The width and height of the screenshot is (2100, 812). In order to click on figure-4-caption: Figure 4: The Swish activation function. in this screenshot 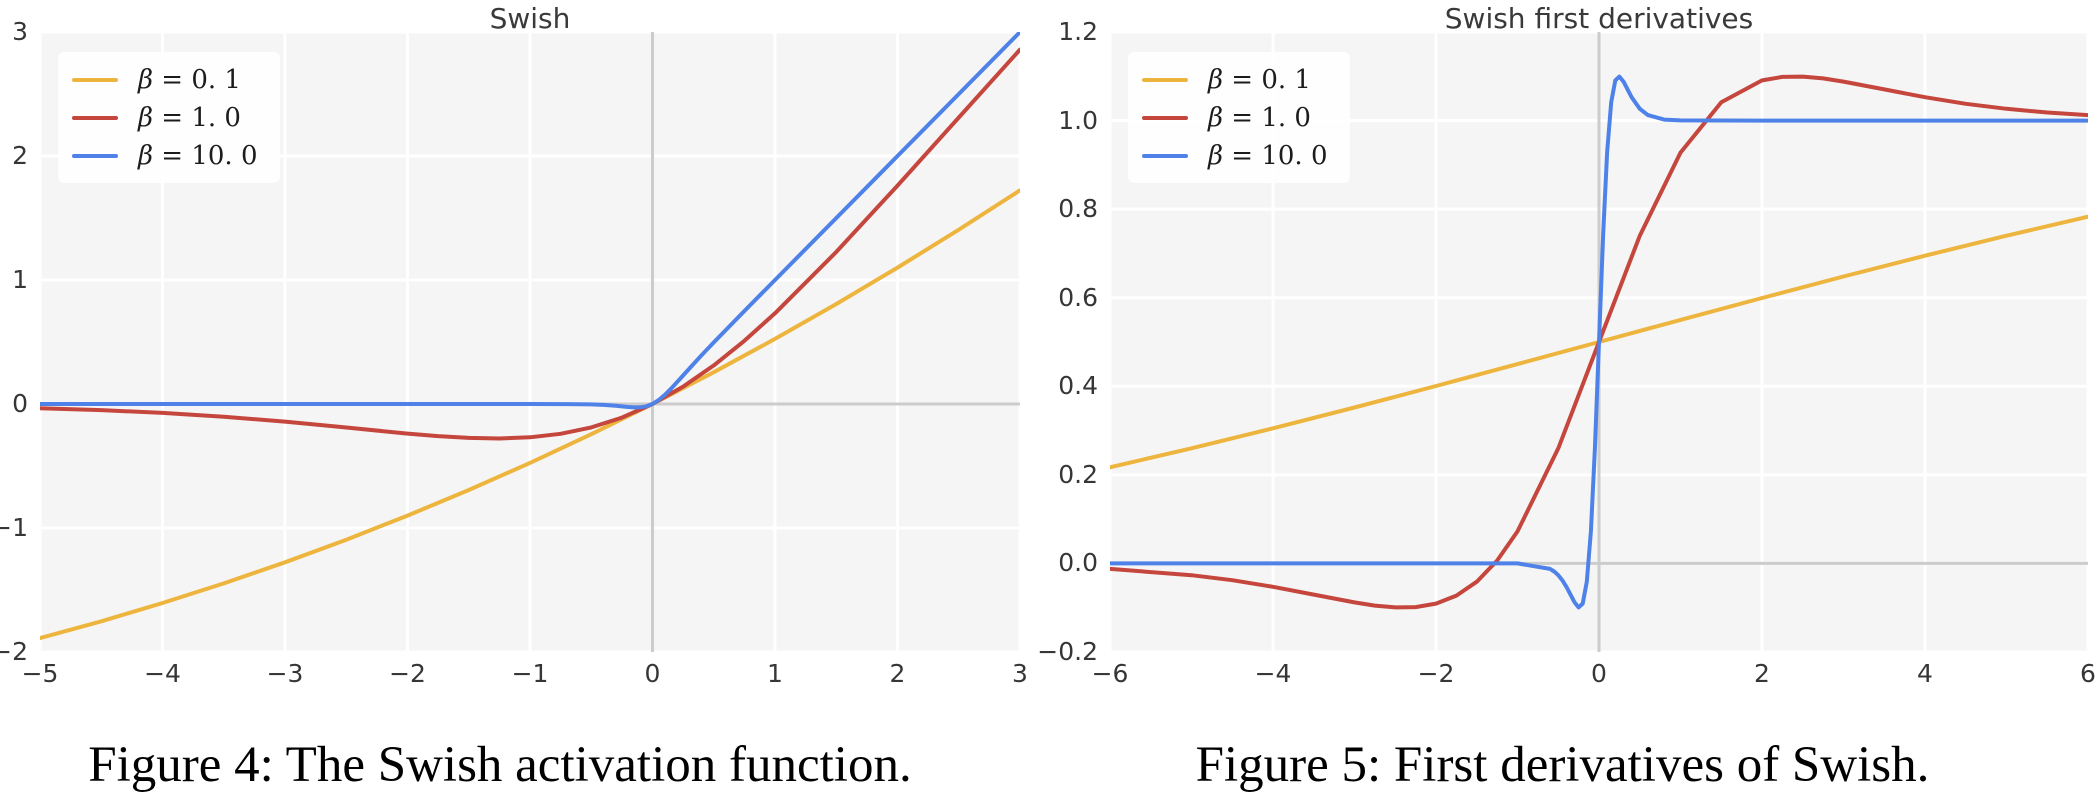, I will do `click(500, 765)`.